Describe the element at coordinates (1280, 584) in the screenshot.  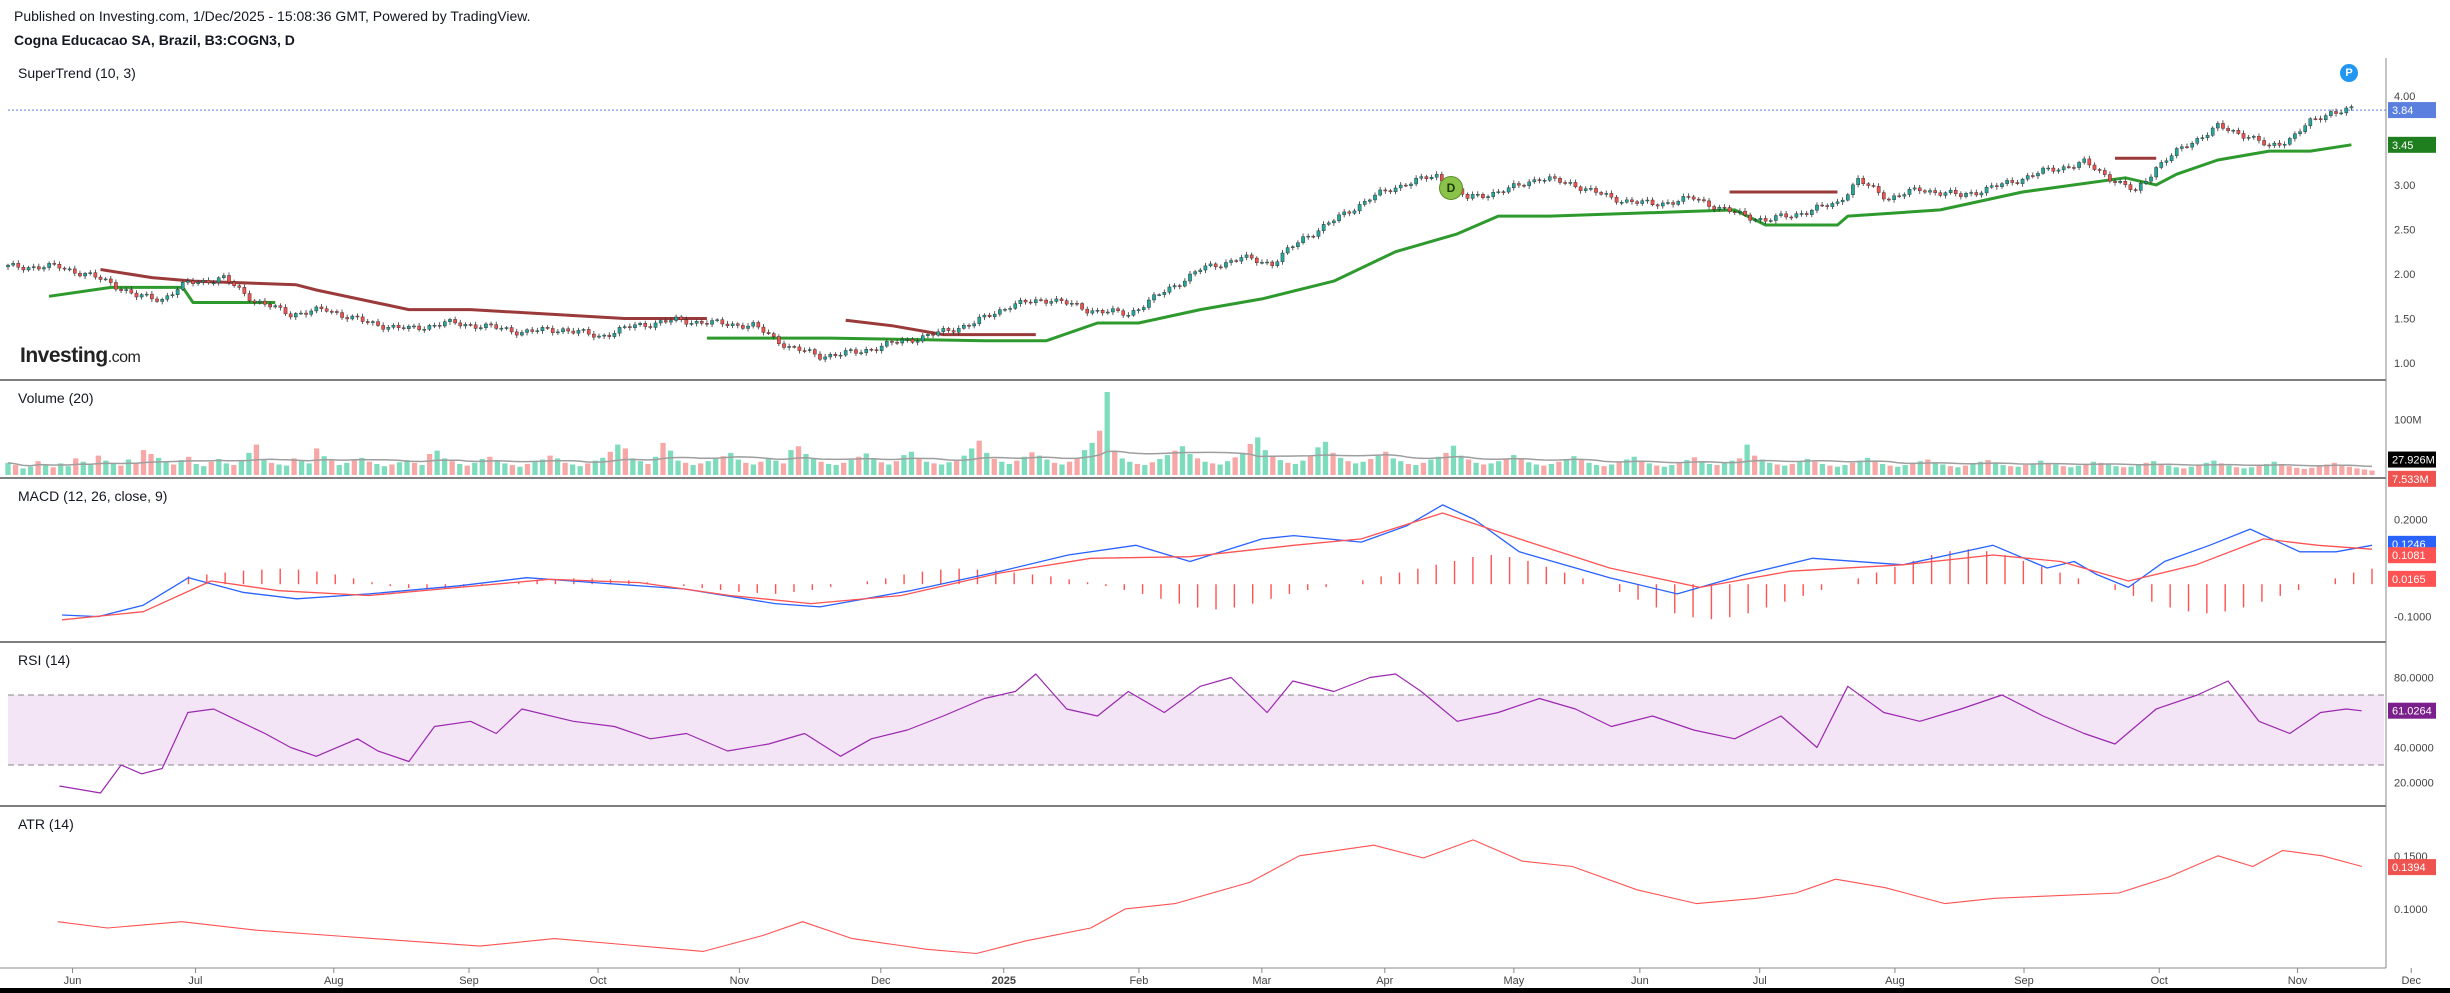
I see `macd-histogram` at that location.